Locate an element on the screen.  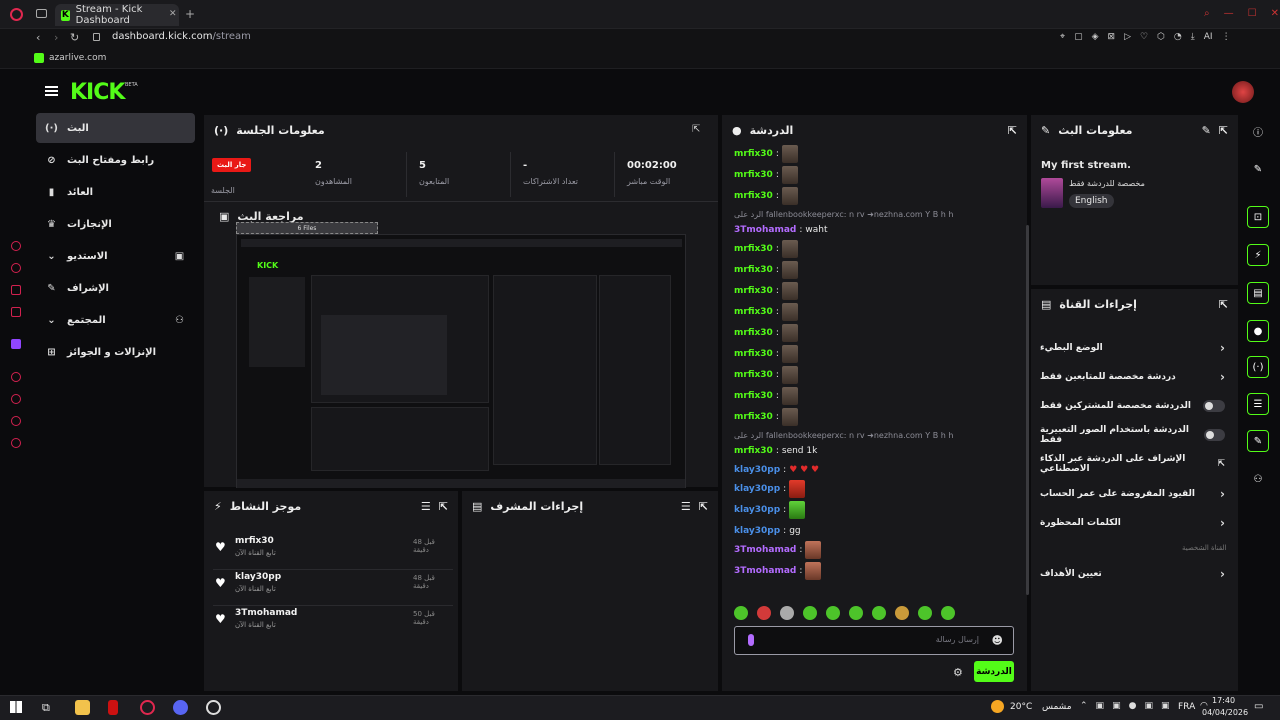
bolt-icon: ⚡ is located at coordinates (1258, 255).